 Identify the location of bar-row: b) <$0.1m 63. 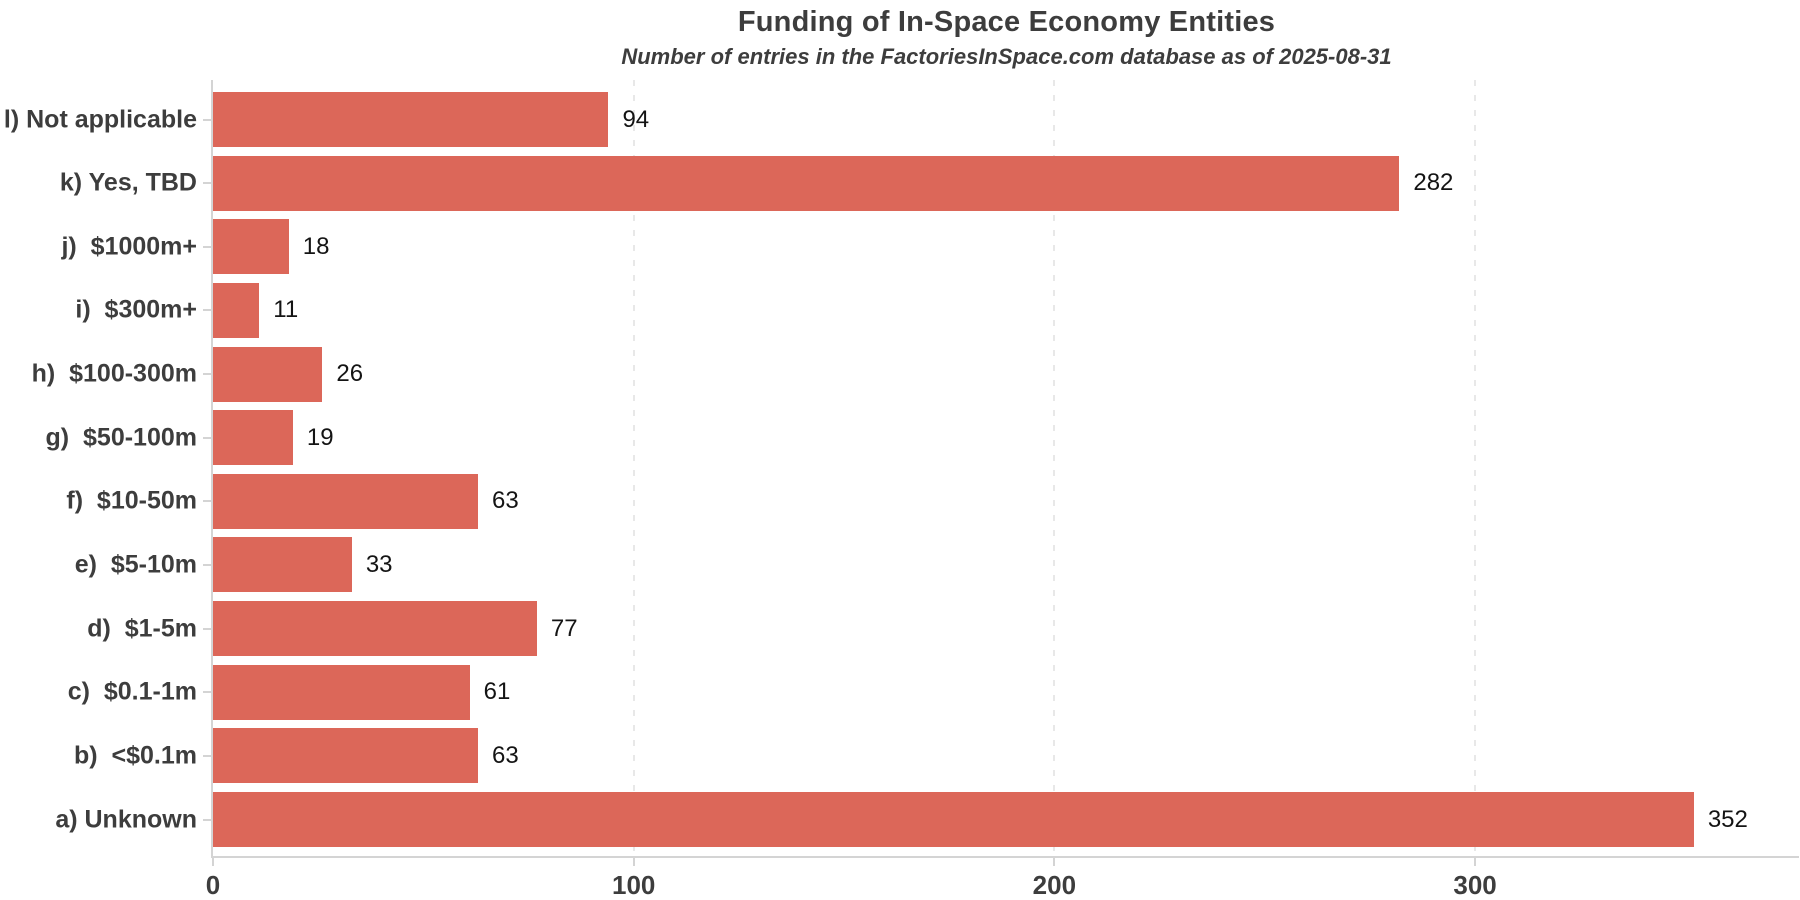
(936, 756).